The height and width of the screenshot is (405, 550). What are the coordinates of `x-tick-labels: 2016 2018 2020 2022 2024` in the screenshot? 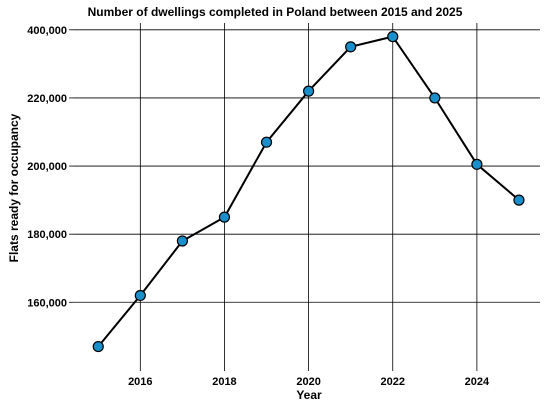 It's located at (309, 382).